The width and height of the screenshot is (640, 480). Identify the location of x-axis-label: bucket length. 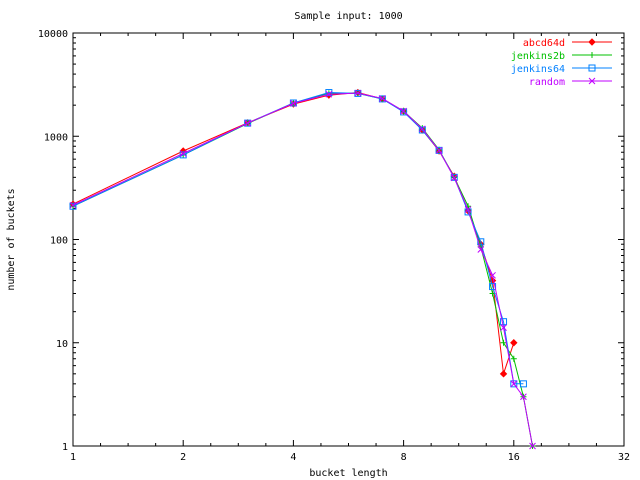
(348, 473).